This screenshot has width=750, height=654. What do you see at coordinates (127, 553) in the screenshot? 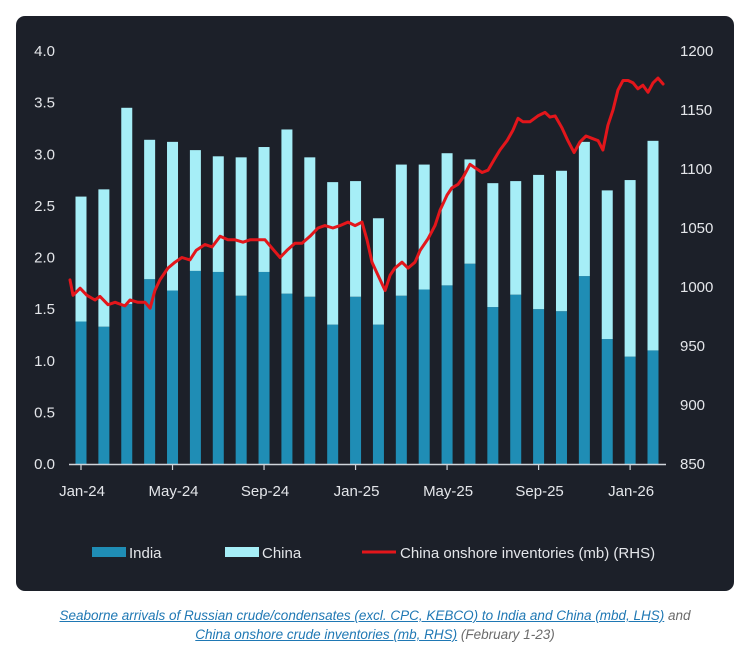
I see `legend-item-india: India` at bounding box center [127, 553].